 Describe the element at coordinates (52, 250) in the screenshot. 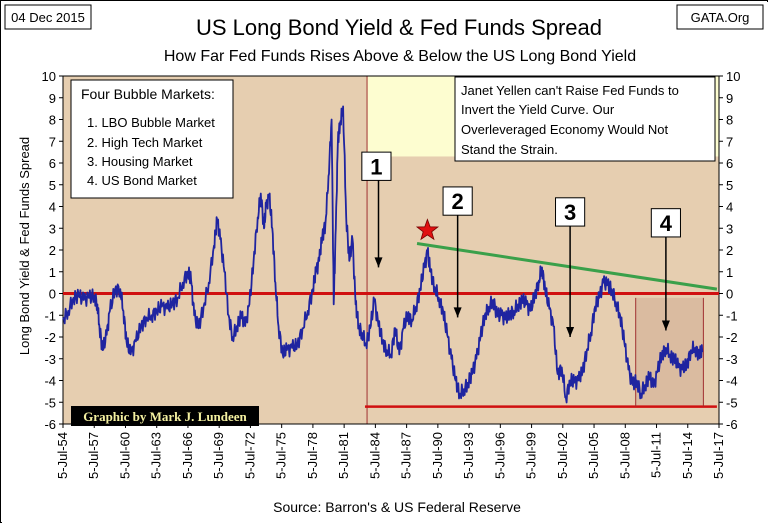

I see `y-tick-label: 2` at that location.